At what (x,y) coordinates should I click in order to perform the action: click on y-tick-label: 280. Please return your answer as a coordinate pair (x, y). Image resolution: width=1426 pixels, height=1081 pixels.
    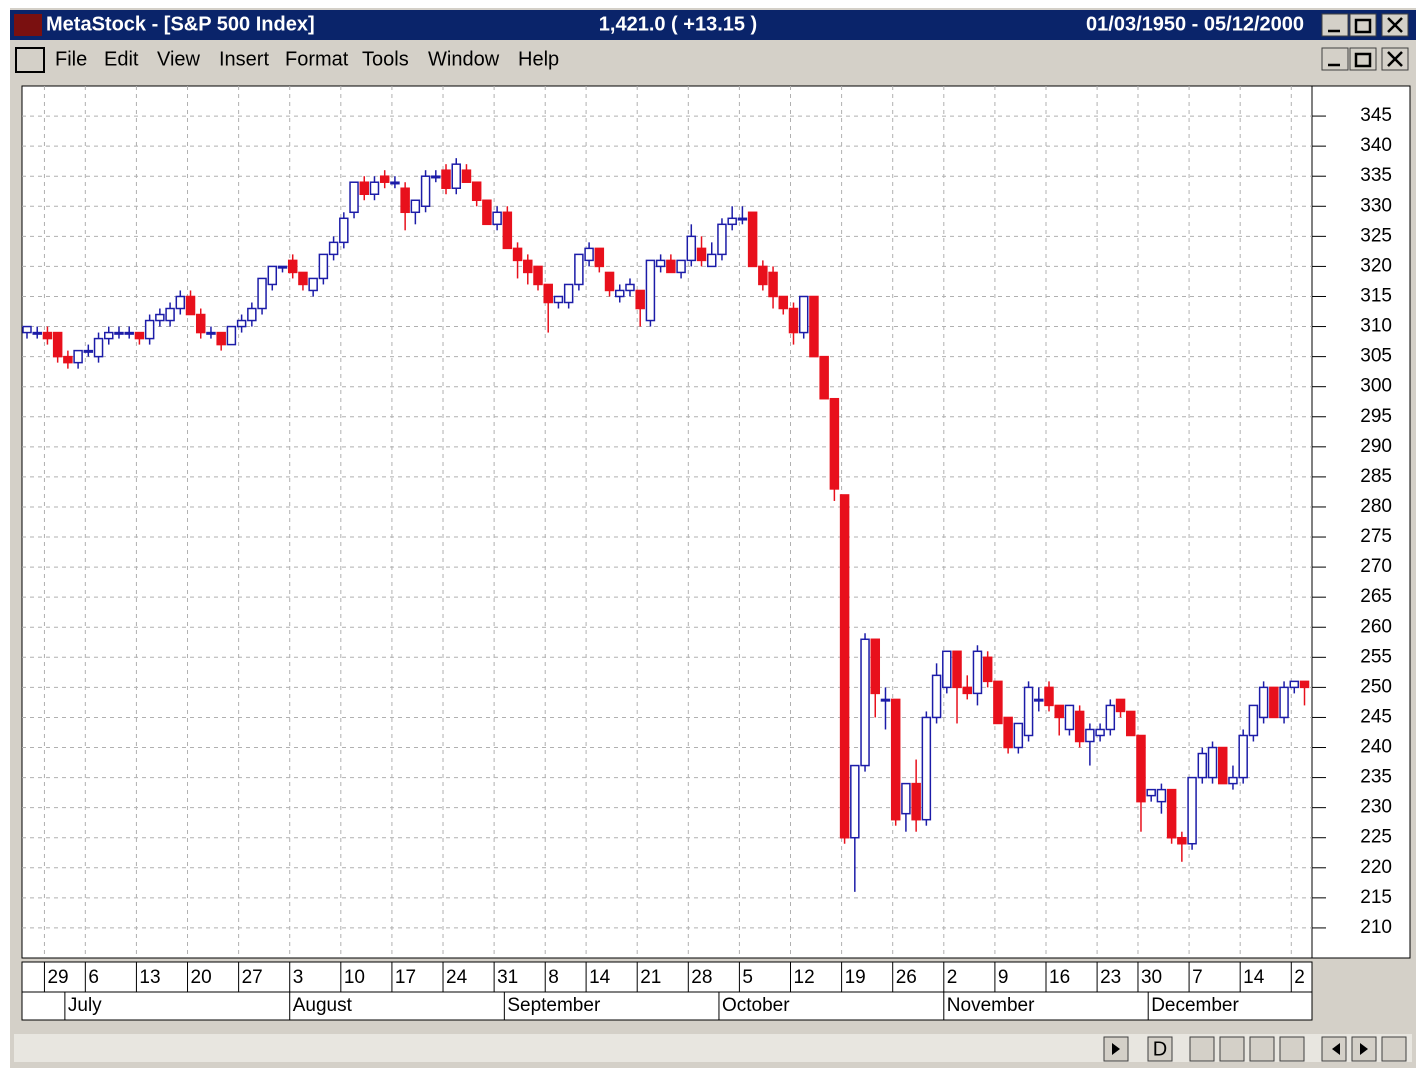
    Looking at the image, I should click on (1376, 506).